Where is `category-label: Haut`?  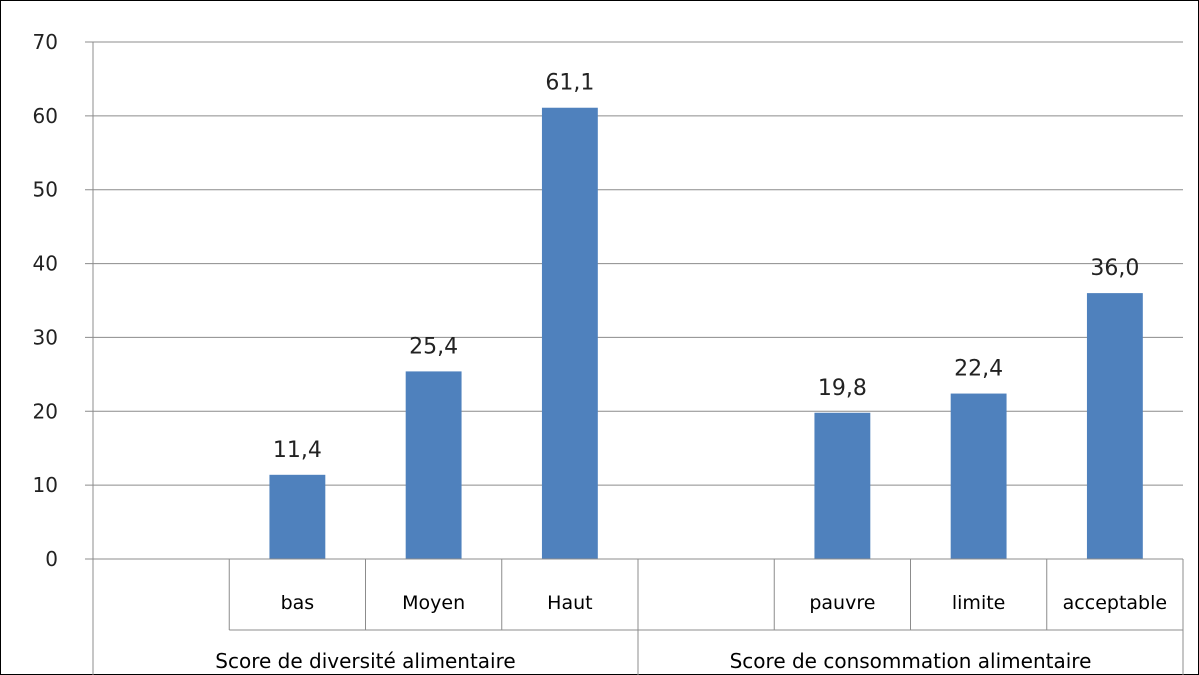
category-label: Haut is located at coordinates (569, 603).